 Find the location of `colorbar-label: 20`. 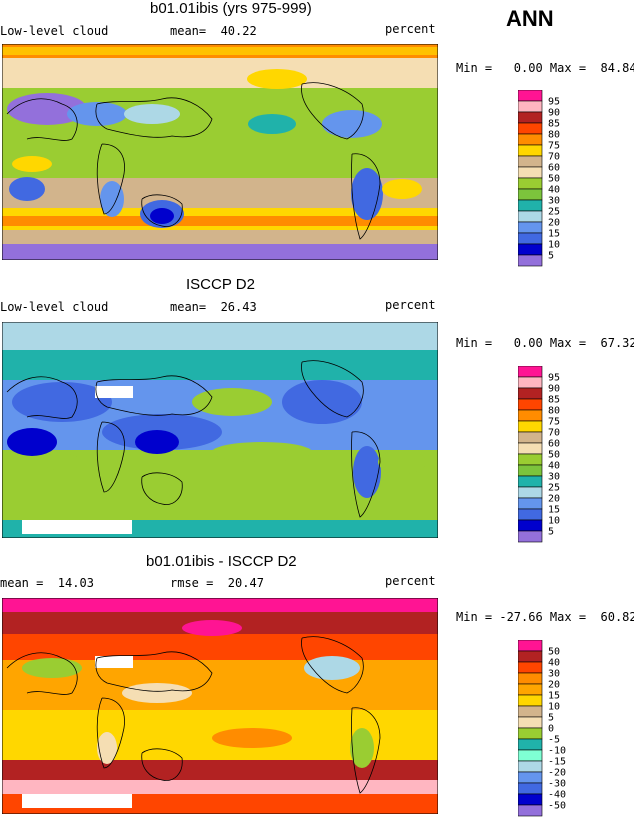

colorbar-label: 20 is located at coordinates (554, 685).